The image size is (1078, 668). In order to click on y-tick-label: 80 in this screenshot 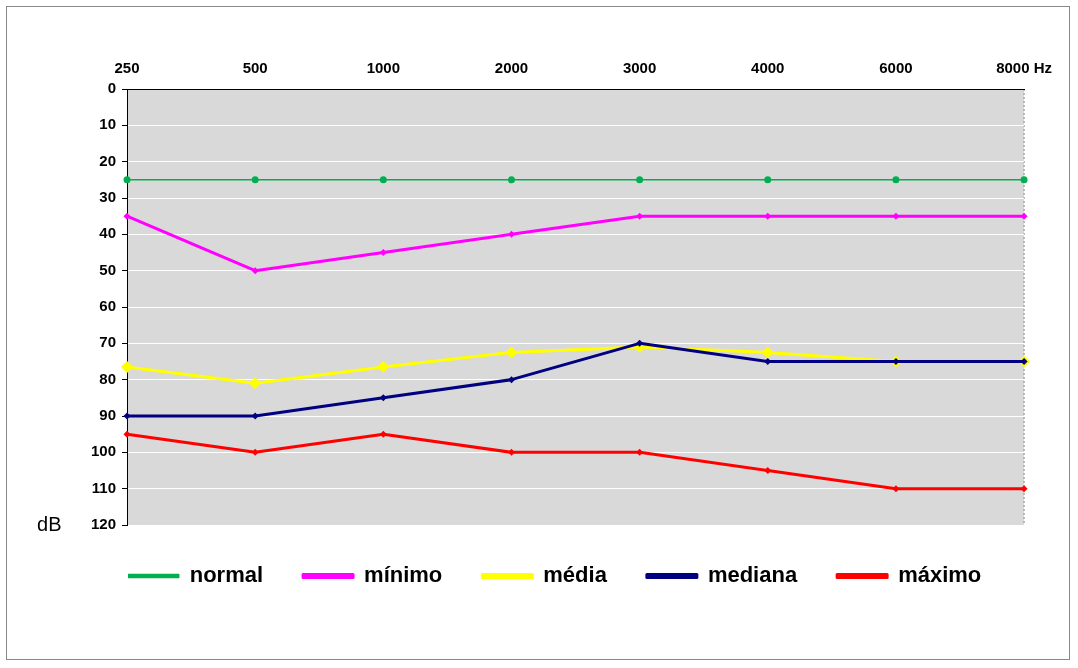, I will do `click(108, 378)`.